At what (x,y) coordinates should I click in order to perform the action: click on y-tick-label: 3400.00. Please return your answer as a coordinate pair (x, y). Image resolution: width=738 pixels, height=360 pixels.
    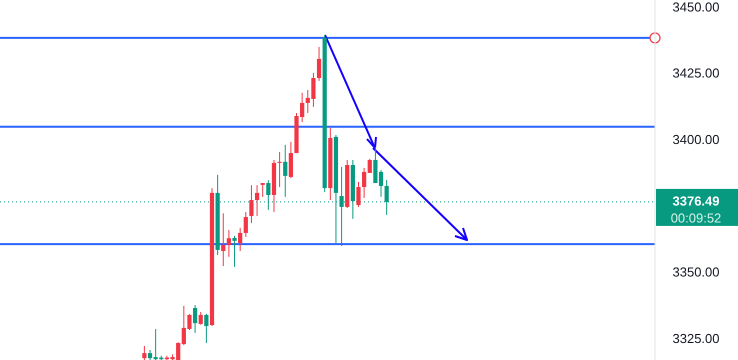
    Looking at the image, I should click on (696, 140).